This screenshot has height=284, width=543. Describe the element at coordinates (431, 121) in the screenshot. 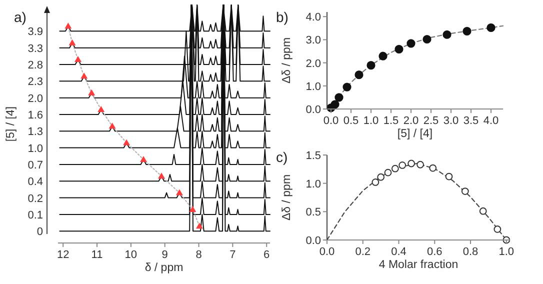

I see `x-tick-label: 2.5` at that location.